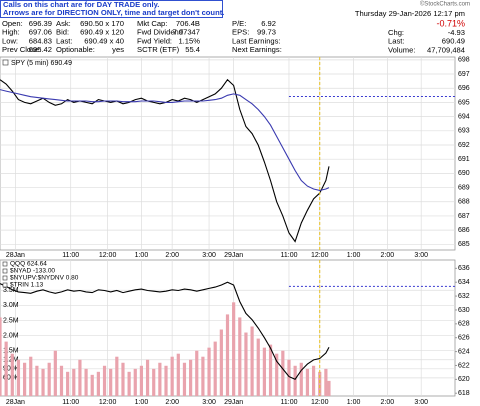 Image resolution: width=480 pixels, height=406 pixels. I want to click on y-tick-label: 697, so click(464, 74).